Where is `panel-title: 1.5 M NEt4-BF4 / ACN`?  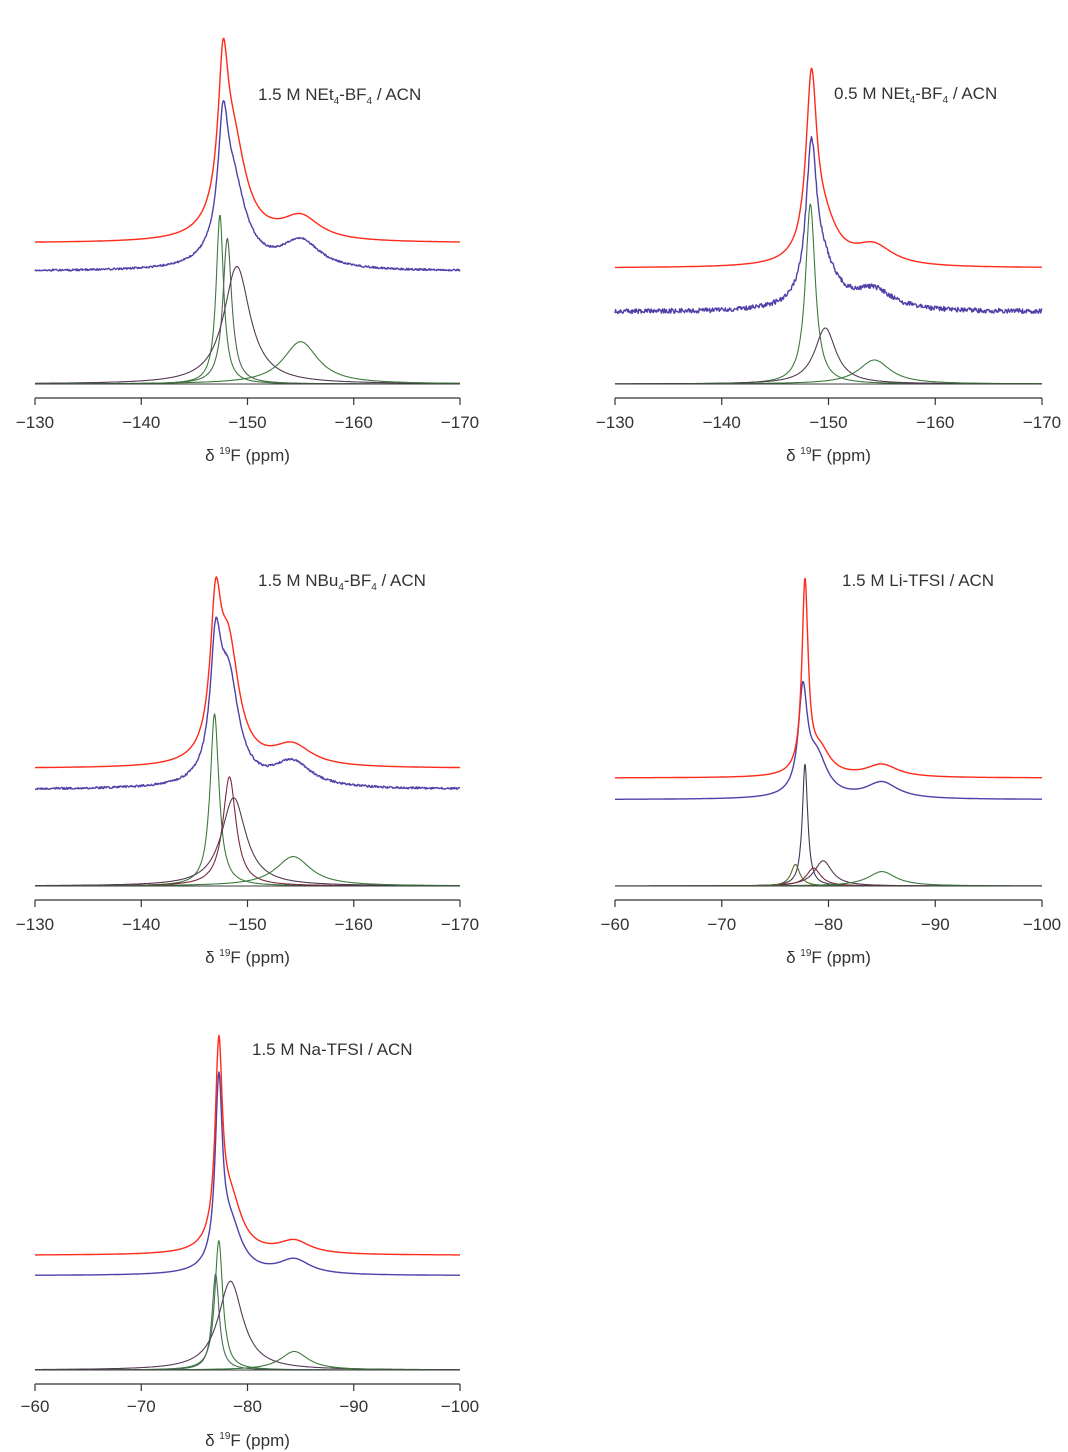
panel-title: 1.5 M NEt4-BF4 / ACN is located at coordinates (339, 96).